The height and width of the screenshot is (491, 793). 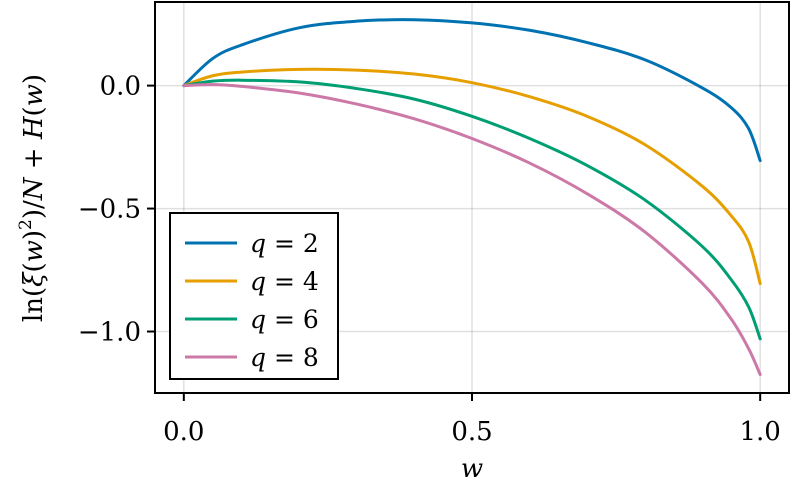 I want to click on y-tick-label: −0.5, so click(x=109, y=210).